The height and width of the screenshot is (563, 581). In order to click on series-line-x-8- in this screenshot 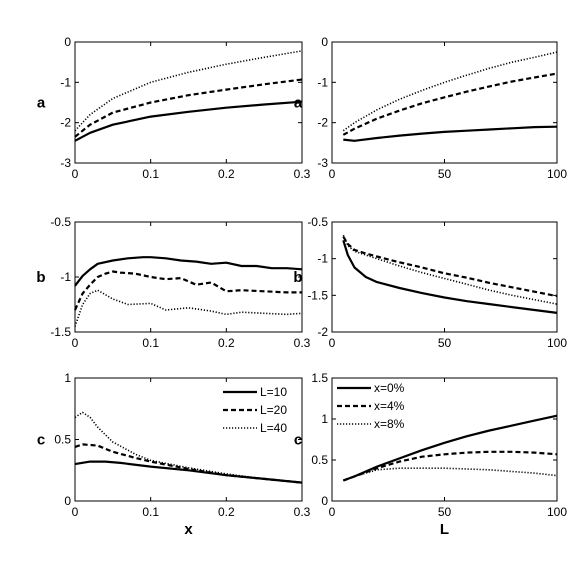, I will do `click(450, 474)`.